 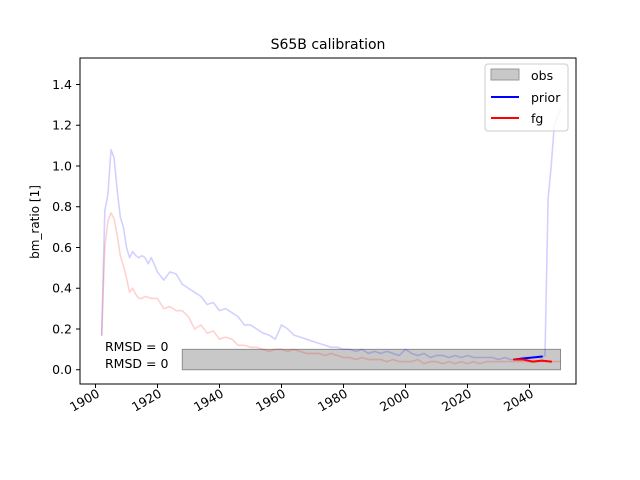 What do you see at coordinates (546, 97) in the screenshot?
I see `legend-prior-label: prior` at bounding box center [546, 97].